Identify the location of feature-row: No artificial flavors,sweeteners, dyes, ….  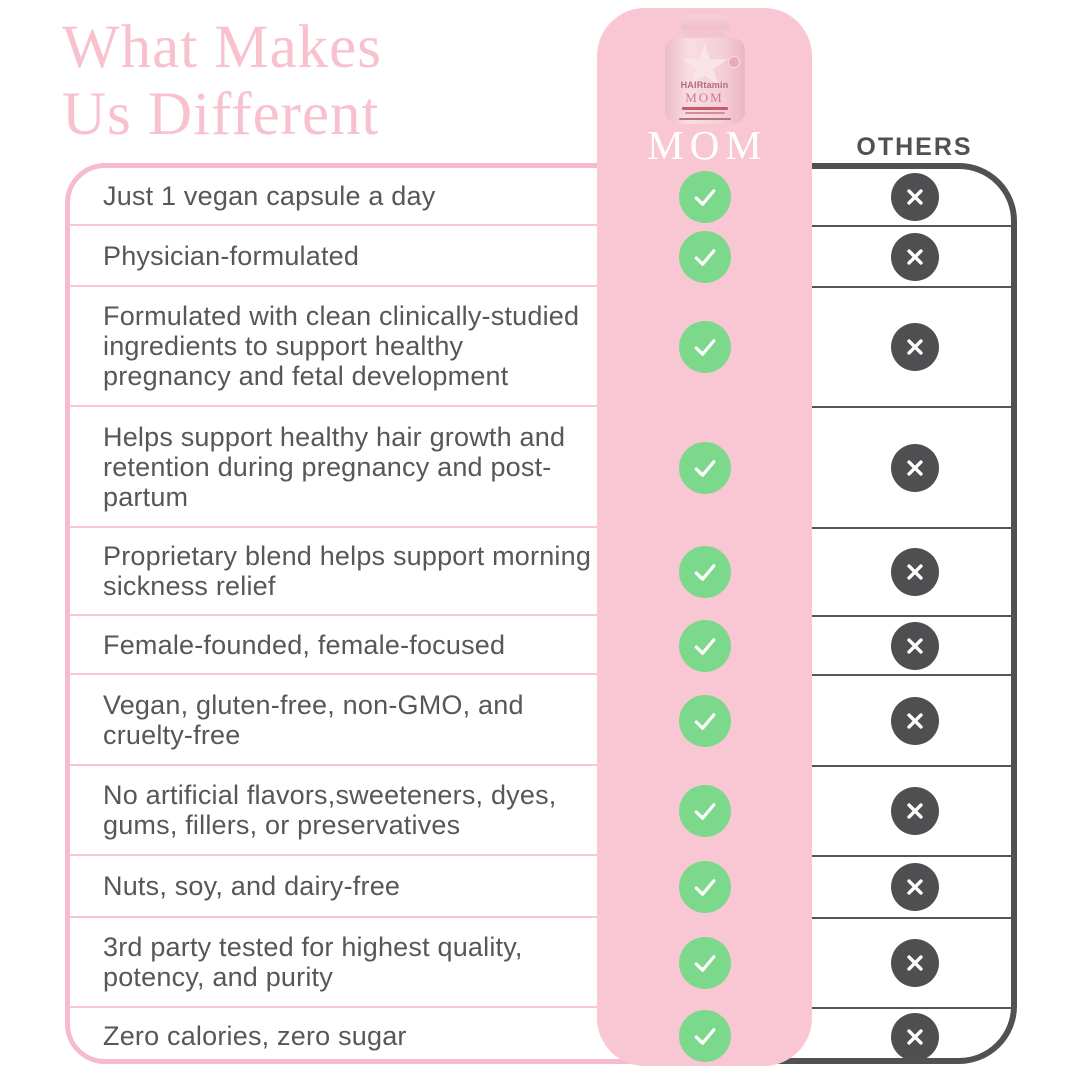
(387, 811).